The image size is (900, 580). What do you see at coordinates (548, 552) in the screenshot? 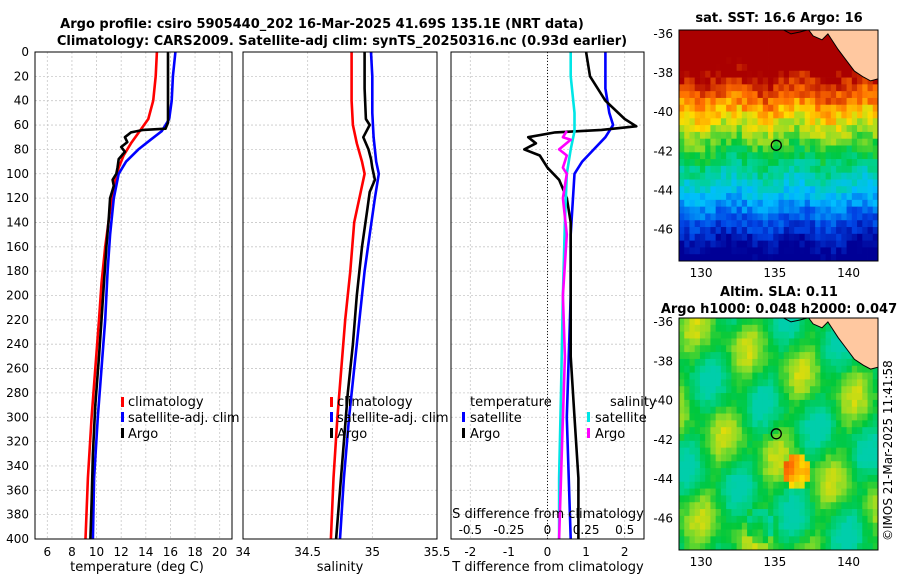
I see `x-tick-label: 0` at bounding box center [548, 552].